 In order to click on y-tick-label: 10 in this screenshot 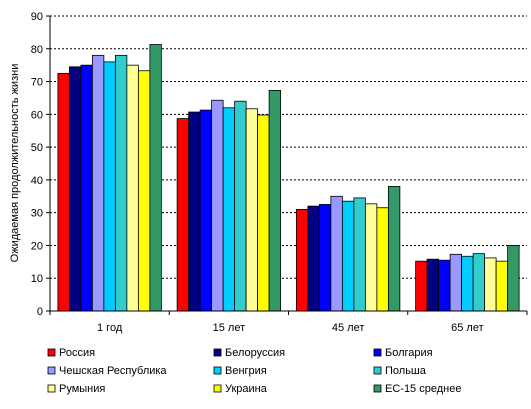, I will do `click(37, 279)`.